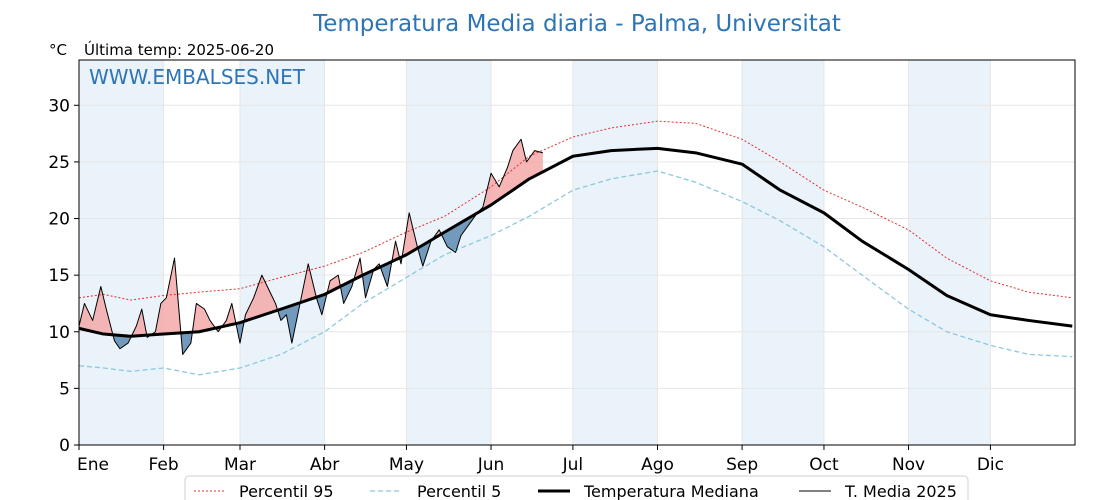 The image size is (1120, 500). Describe the element at coordinates (93, 465) in the screenshot. I see `x-tick-label: Ene` at that location.